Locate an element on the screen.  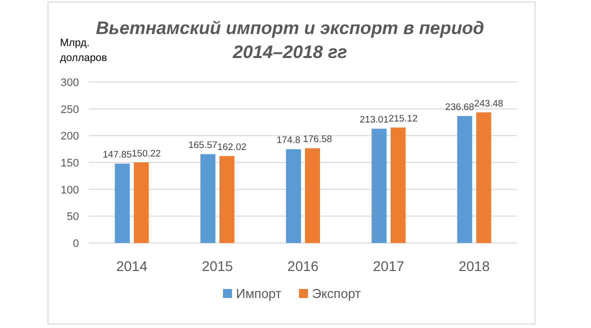
y-tick-label: 200 is located at coordinates (69, 136).